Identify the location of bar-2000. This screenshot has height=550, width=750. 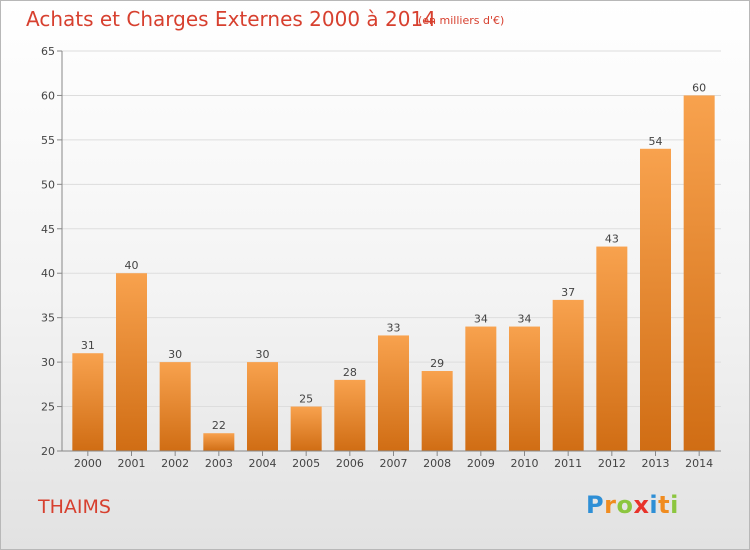
(88, 402).